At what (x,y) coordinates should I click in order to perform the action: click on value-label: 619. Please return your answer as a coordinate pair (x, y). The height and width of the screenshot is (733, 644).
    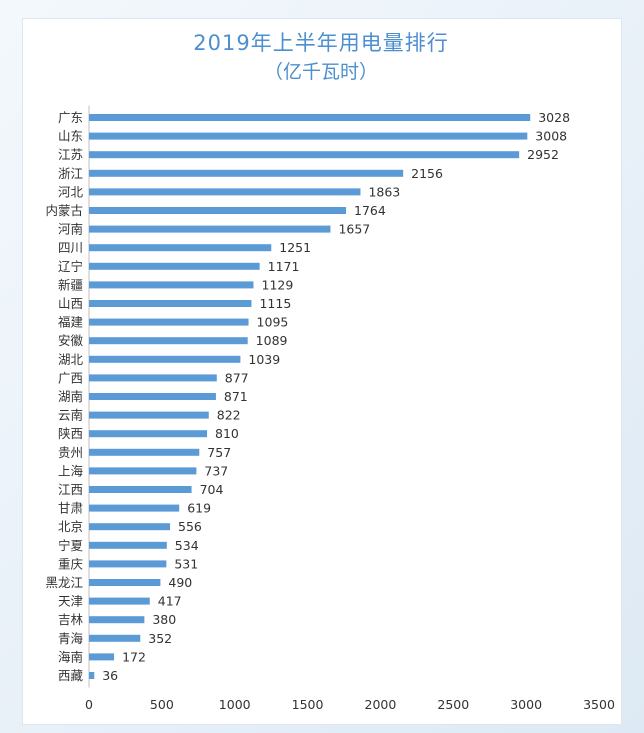
    Looking at the image, I should click on (199, 508).